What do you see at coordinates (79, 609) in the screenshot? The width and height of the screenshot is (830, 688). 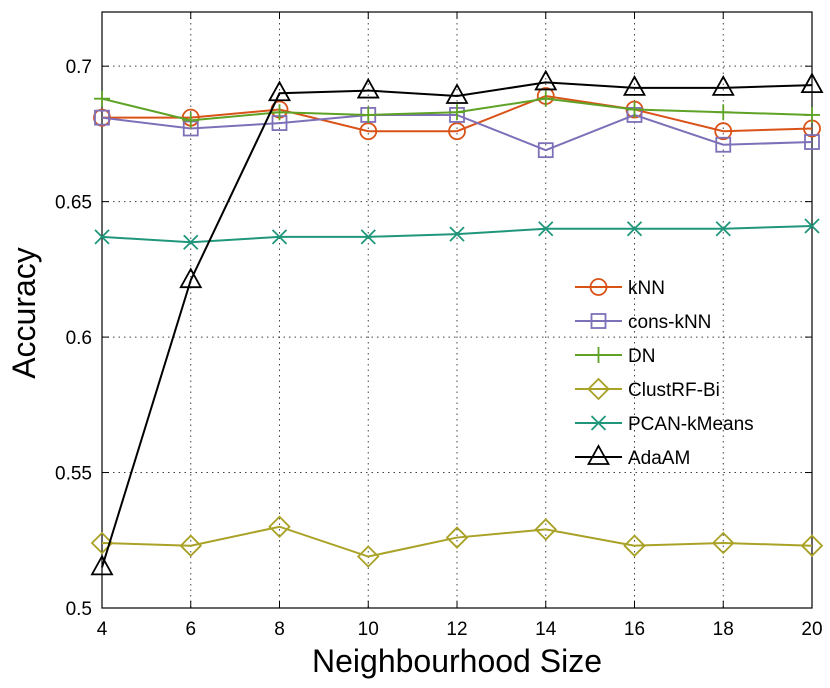 I see `y-tick-label: 0.5` at bounding box center [79, 609].